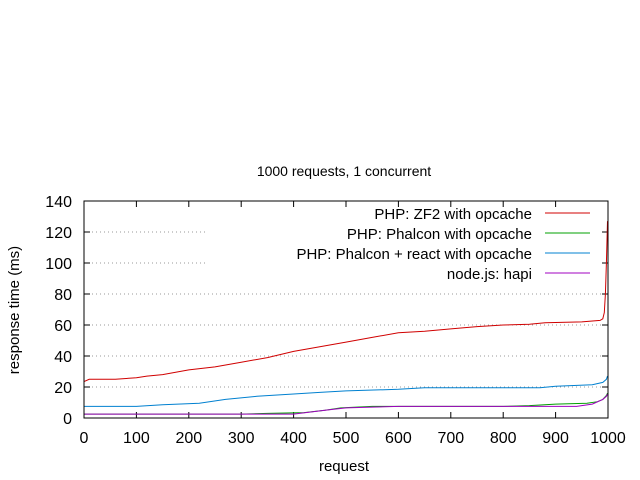  What do you see at coordinates (63, 326) in the screenshot?
I see `y-tick-label: 60` at bounding box center [63, 326].